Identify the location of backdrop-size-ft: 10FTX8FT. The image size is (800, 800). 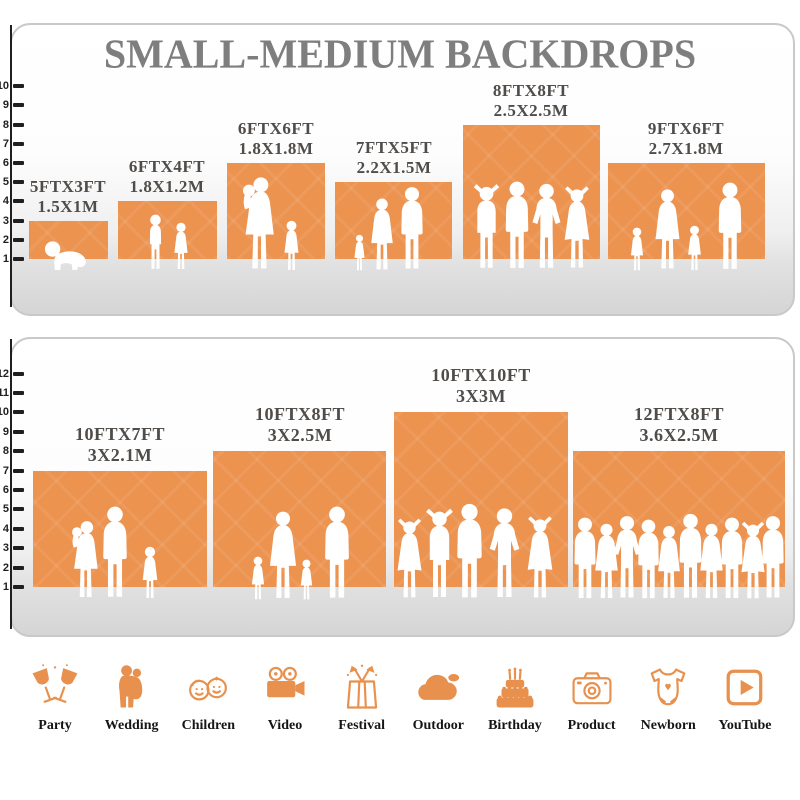
(299, 414).